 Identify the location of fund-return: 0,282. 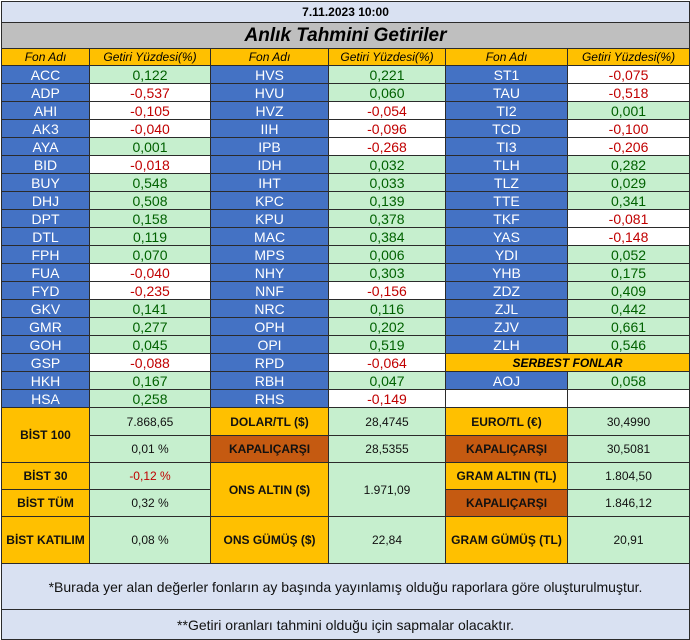
(628, 164).